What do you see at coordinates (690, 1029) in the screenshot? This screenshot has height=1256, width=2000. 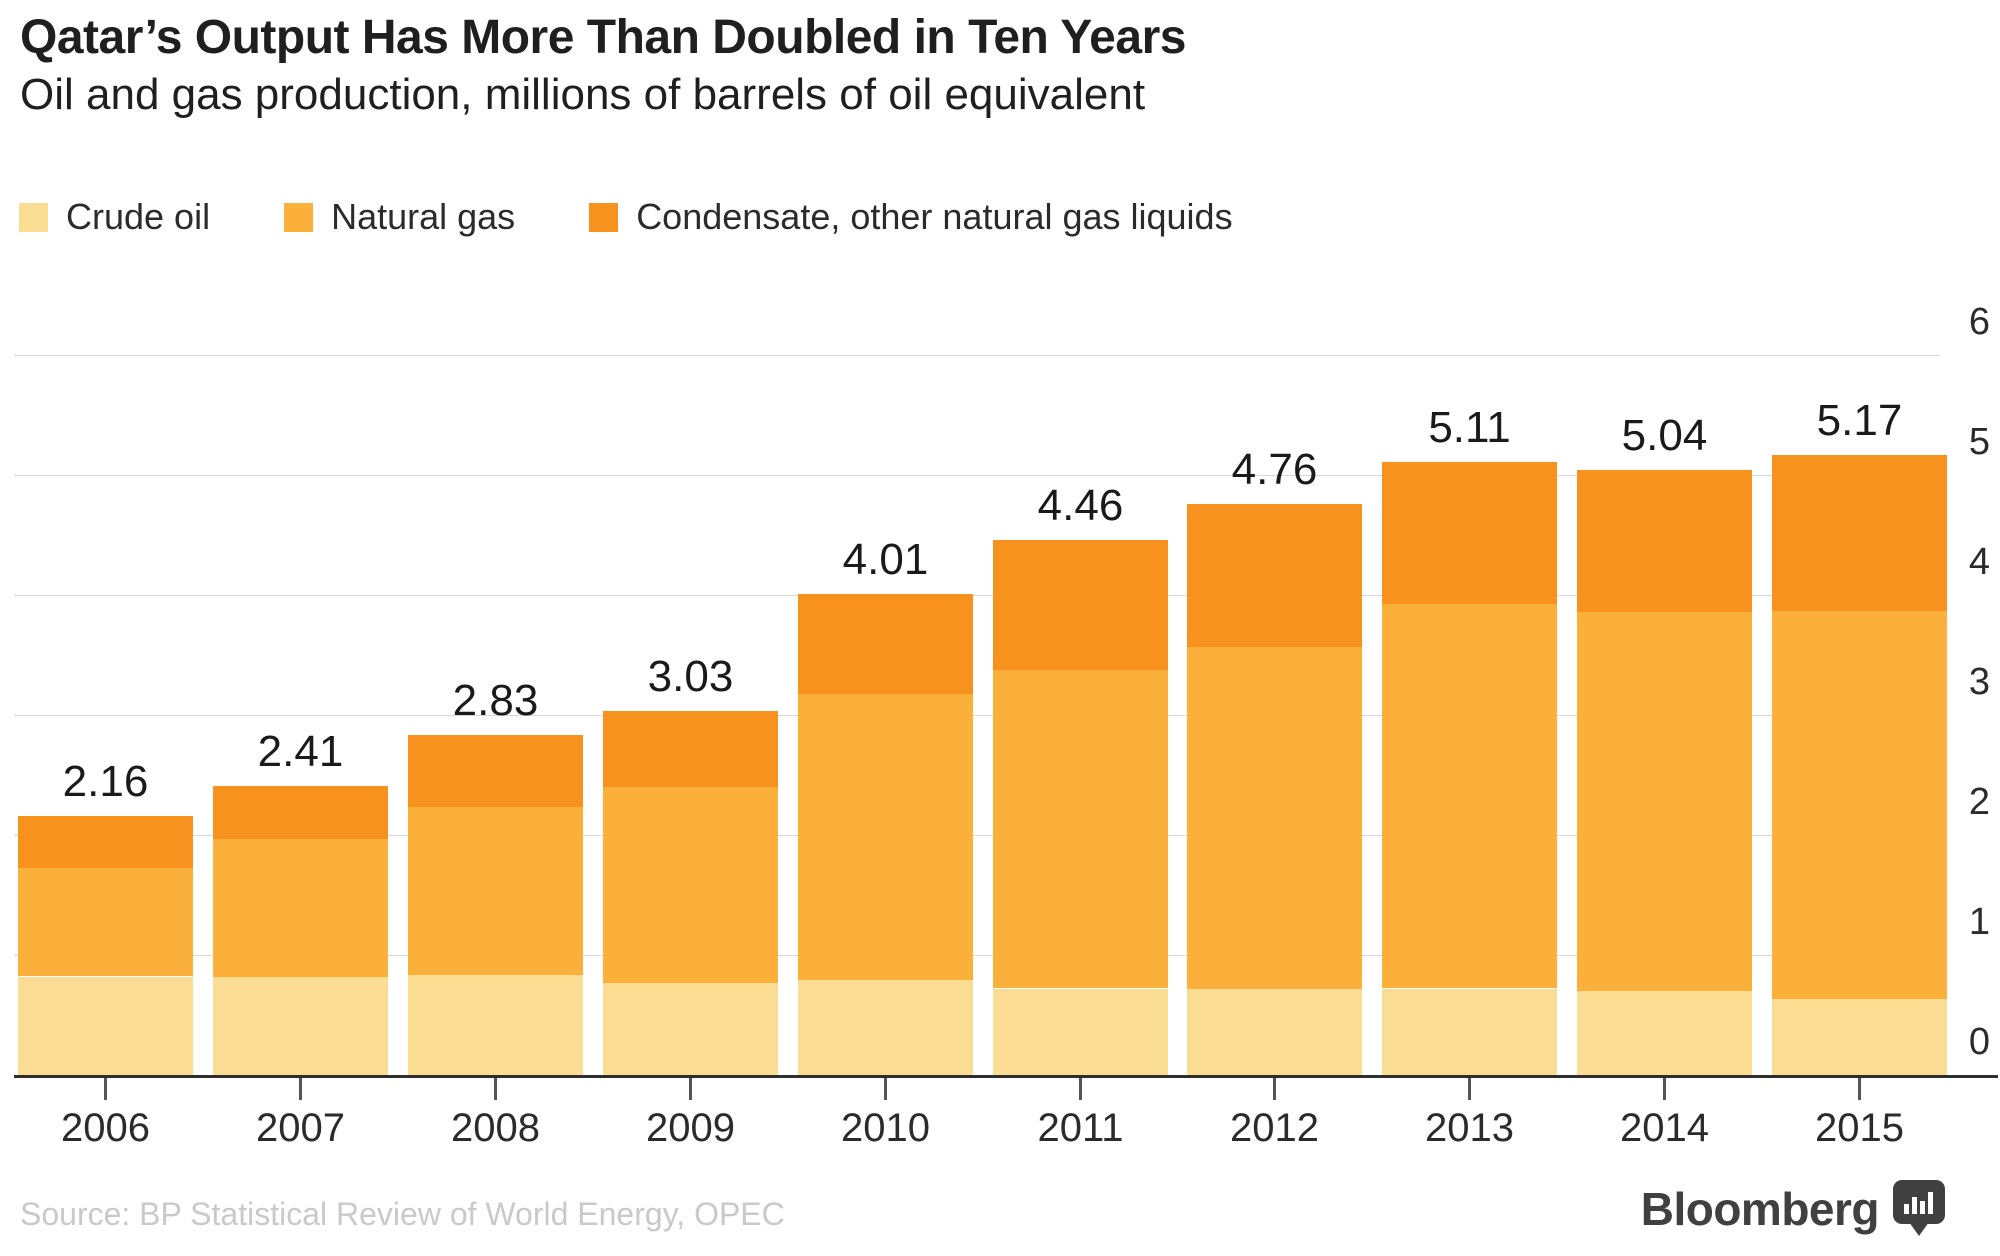 I see `bar-segment-crude-oil-2009` at bounding box center [690, 1029].